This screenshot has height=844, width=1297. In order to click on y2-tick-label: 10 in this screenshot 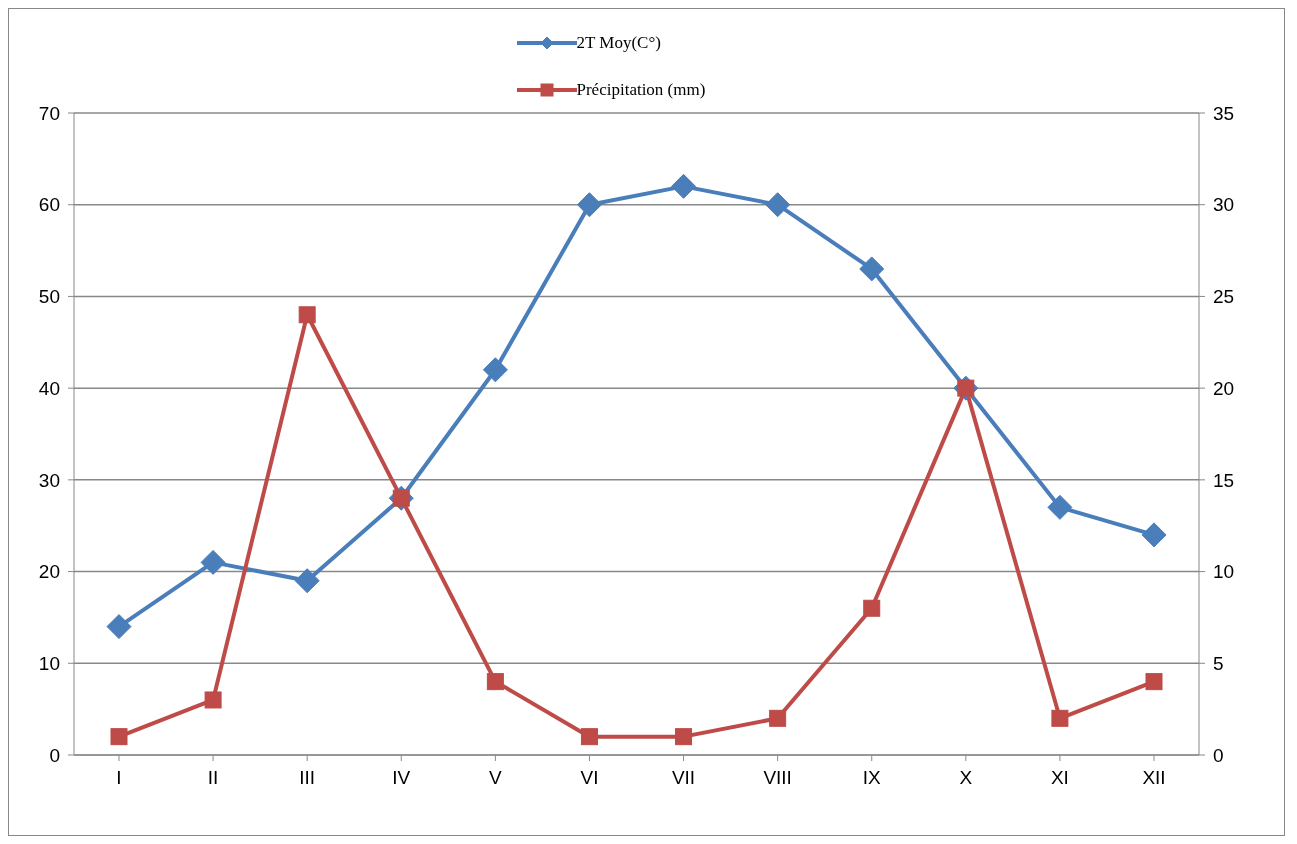, I will do `click(1224, 572)`.